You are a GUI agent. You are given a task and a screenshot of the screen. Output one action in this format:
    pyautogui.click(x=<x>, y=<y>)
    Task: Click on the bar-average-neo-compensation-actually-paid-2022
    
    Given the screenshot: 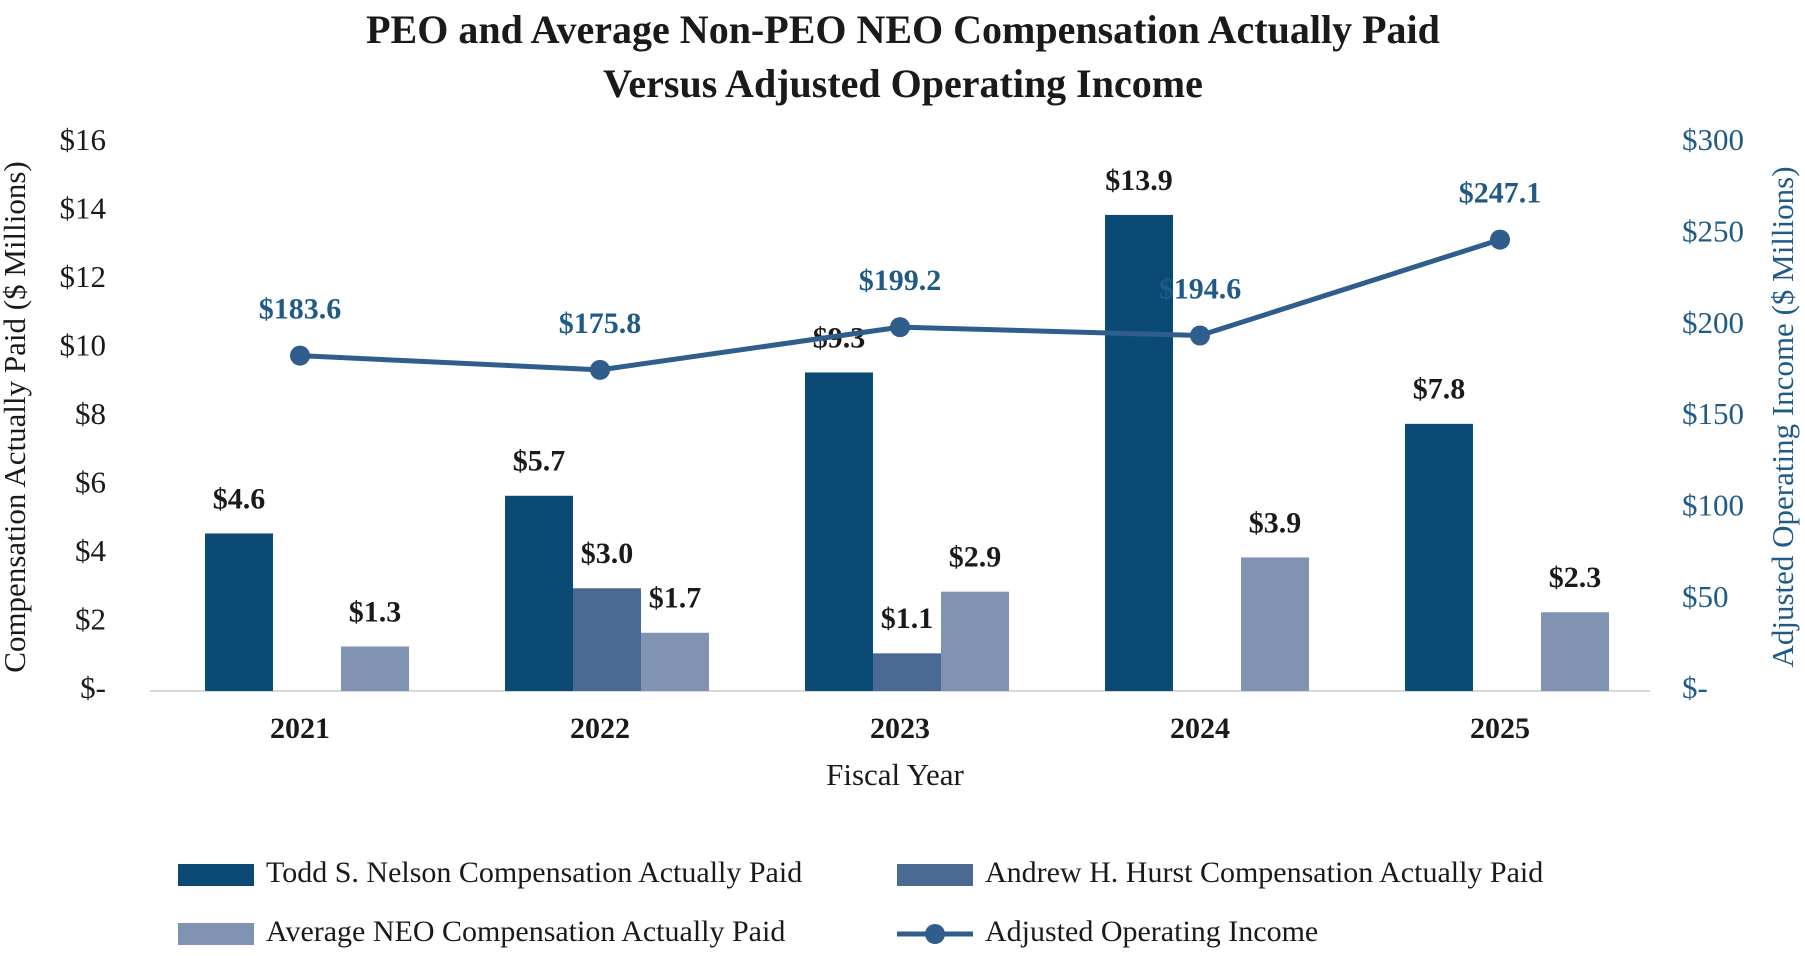 What is the action you would take?
    pyautogui.click(x=675, y=661)
    